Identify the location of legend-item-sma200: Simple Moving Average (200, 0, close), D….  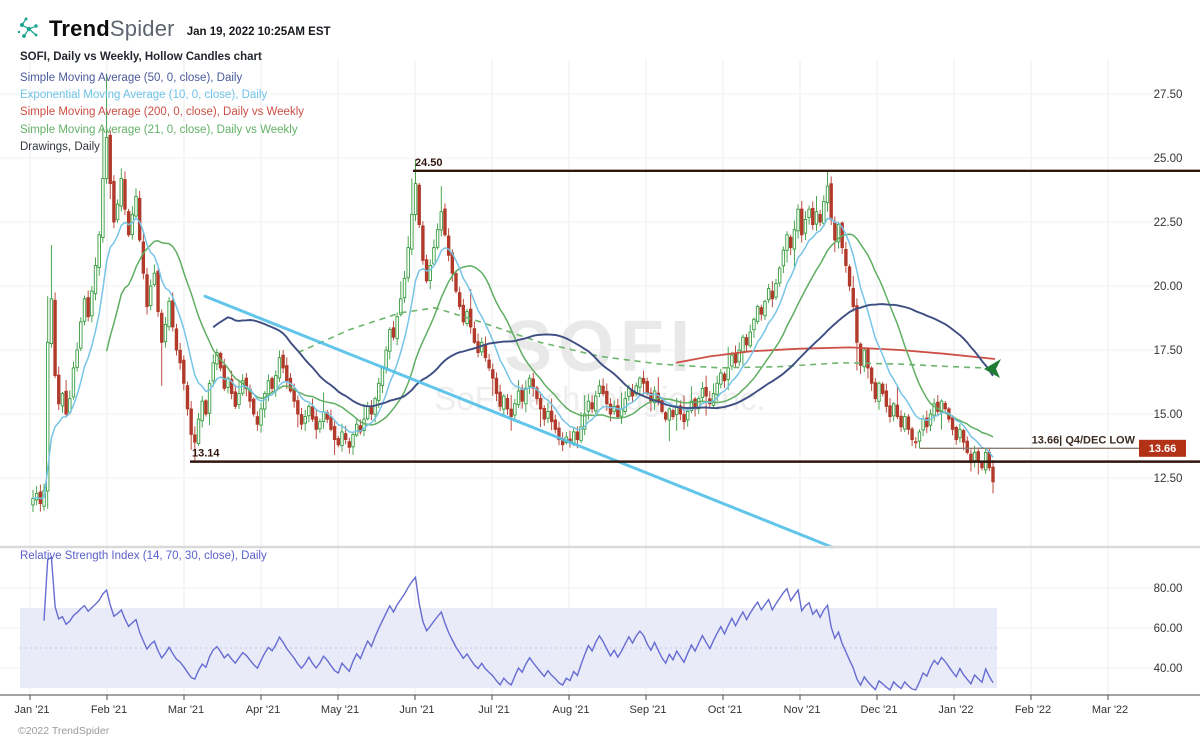
(162, 112).